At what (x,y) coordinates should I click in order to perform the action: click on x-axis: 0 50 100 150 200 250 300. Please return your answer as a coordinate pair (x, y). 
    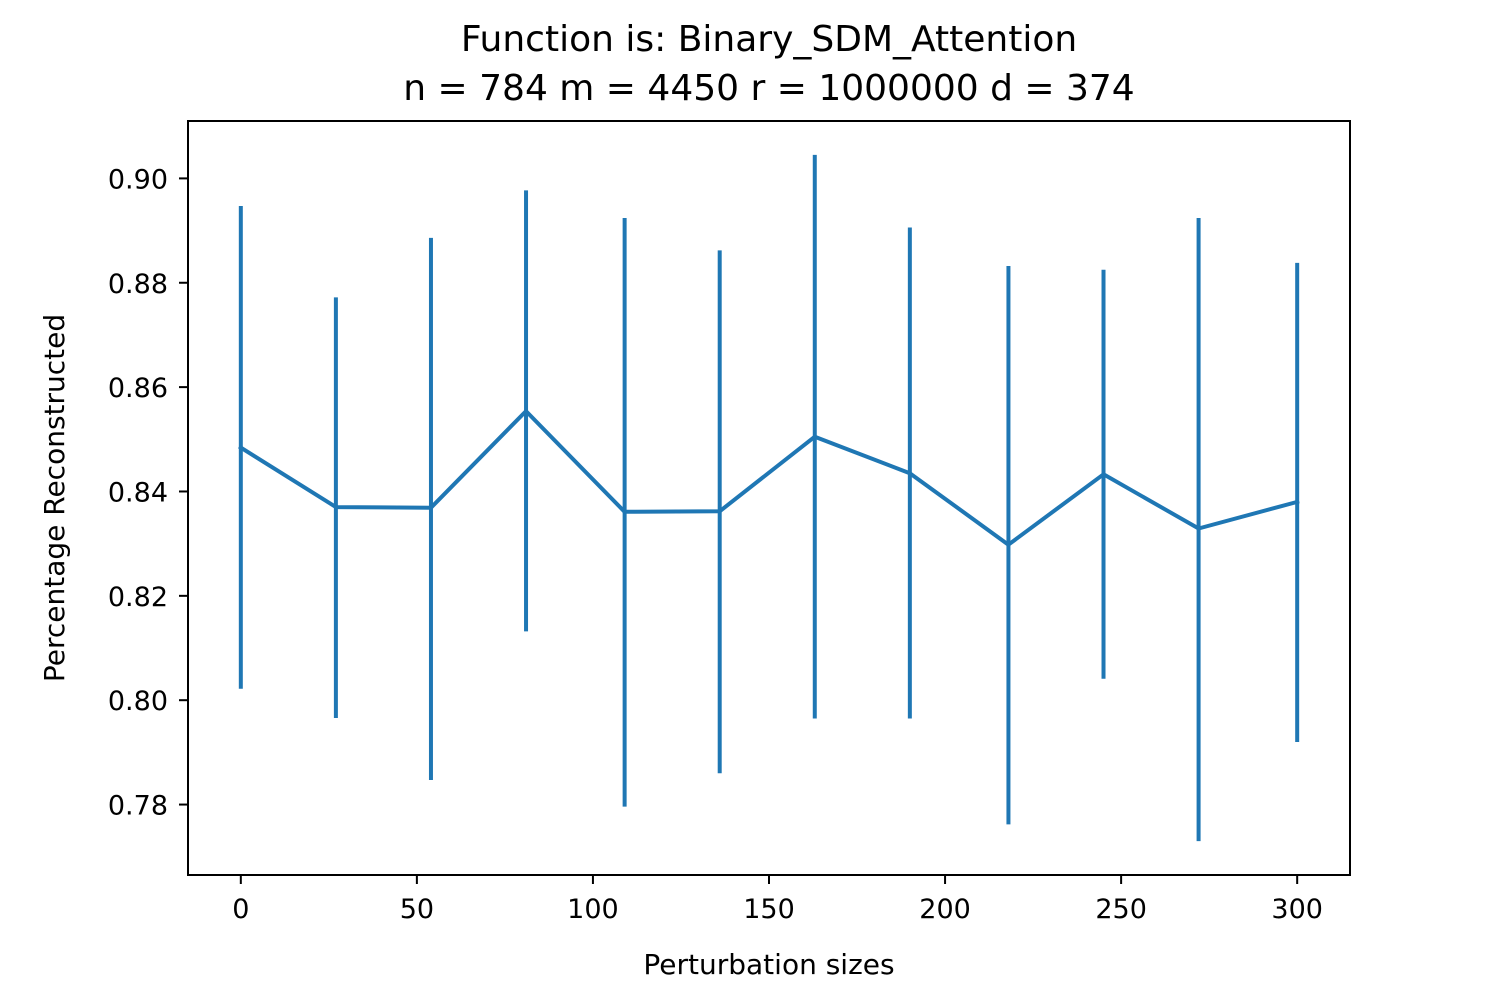
    Looking at the image, I should click on (777, 900).